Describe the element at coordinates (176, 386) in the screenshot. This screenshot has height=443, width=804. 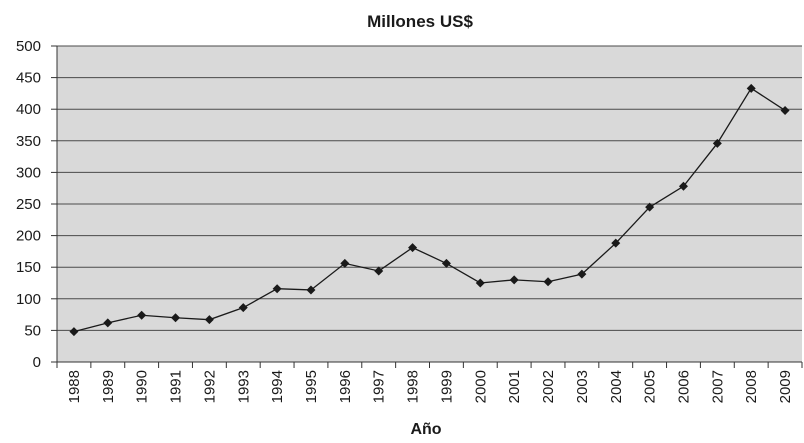
I see `x-tick-label: 1991` at that location.